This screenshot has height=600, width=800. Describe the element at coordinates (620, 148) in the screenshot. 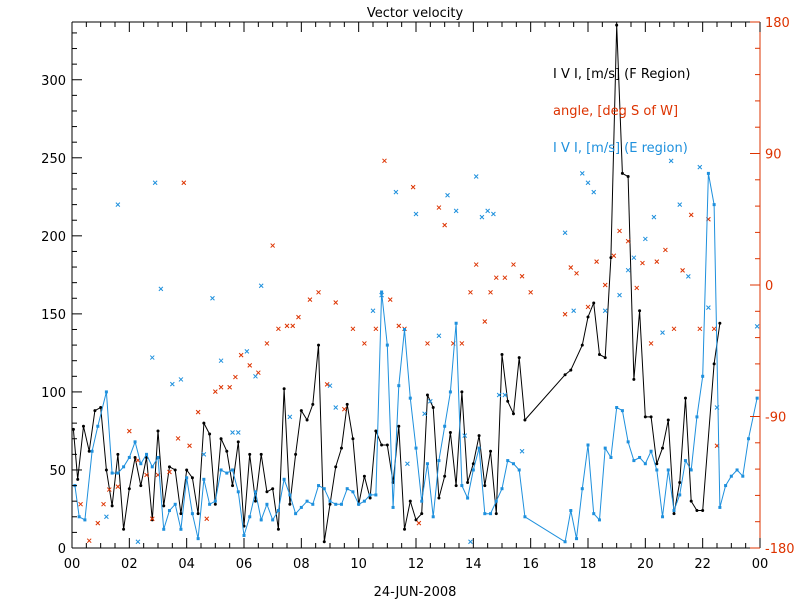

I see `legend-entry-2: I V I, [m/s] (E region)` at that location.